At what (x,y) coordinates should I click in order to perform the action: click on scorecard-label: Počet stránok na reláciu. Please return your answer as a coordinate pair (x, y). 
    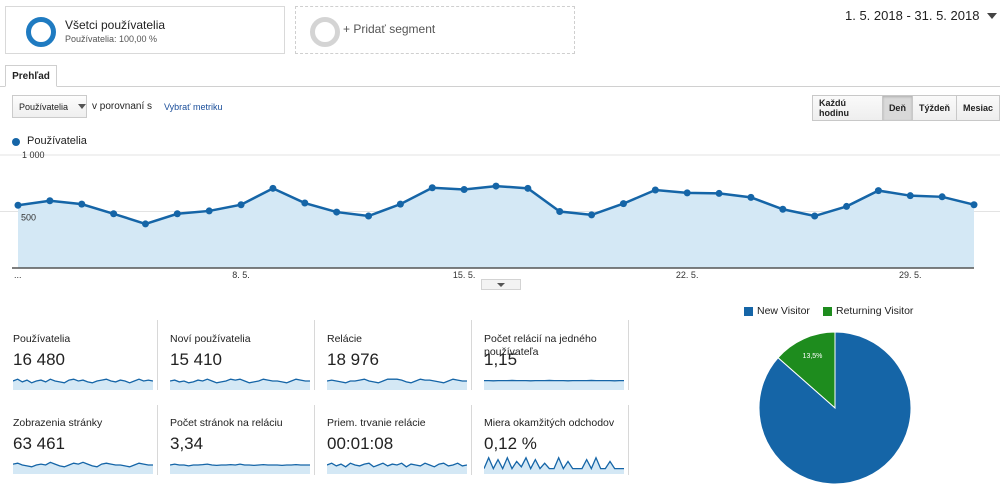
    Looking at the image, I should click on (226, 423).